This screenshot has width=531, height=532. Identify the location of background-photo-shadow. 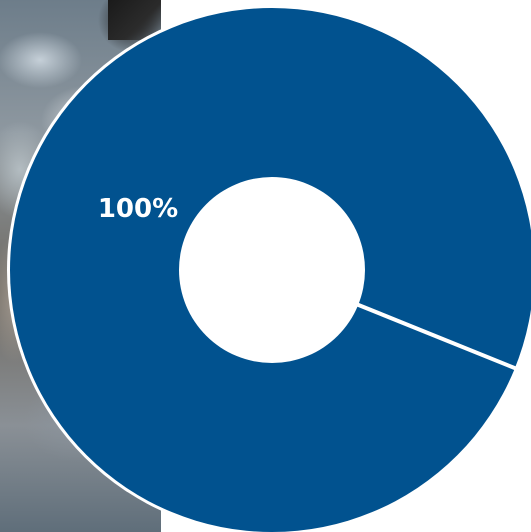
(134, 20).